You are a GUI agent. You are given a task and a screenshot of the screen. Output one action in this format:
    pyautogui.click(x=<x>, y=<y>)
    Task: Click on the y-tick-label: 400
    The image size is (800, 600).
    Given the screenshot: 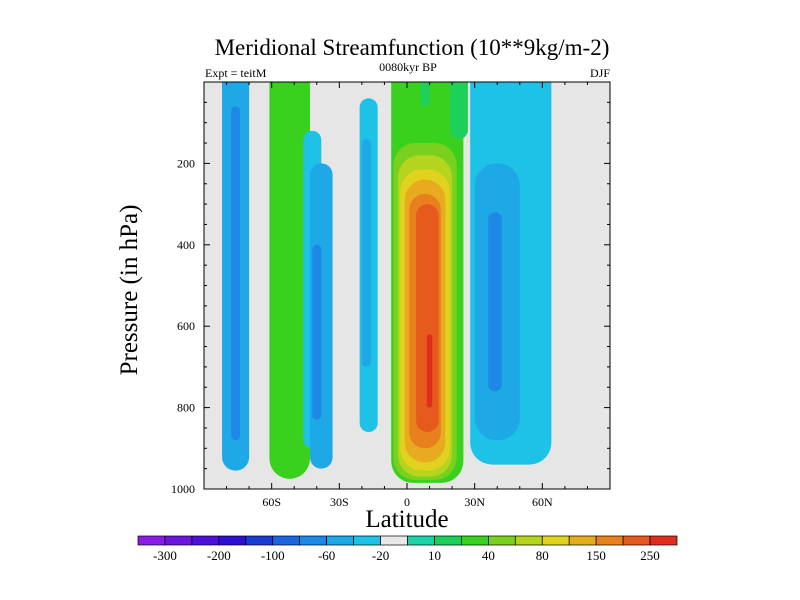 What is the action you would take?
    pyautogui.click(x=186, y=245)
    